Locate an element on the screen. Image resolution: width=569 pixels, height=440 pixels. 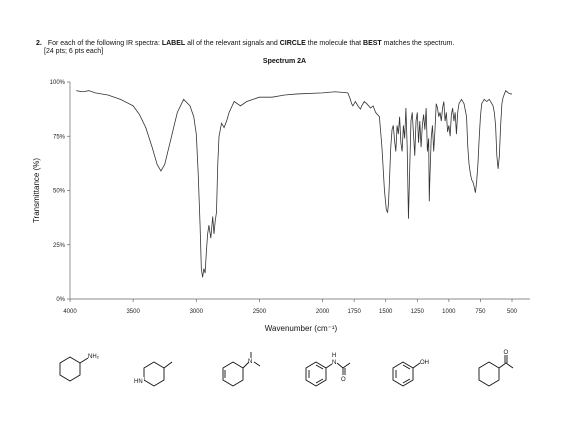
x-tick-label: 3500 is located at coordinates (133, 312).